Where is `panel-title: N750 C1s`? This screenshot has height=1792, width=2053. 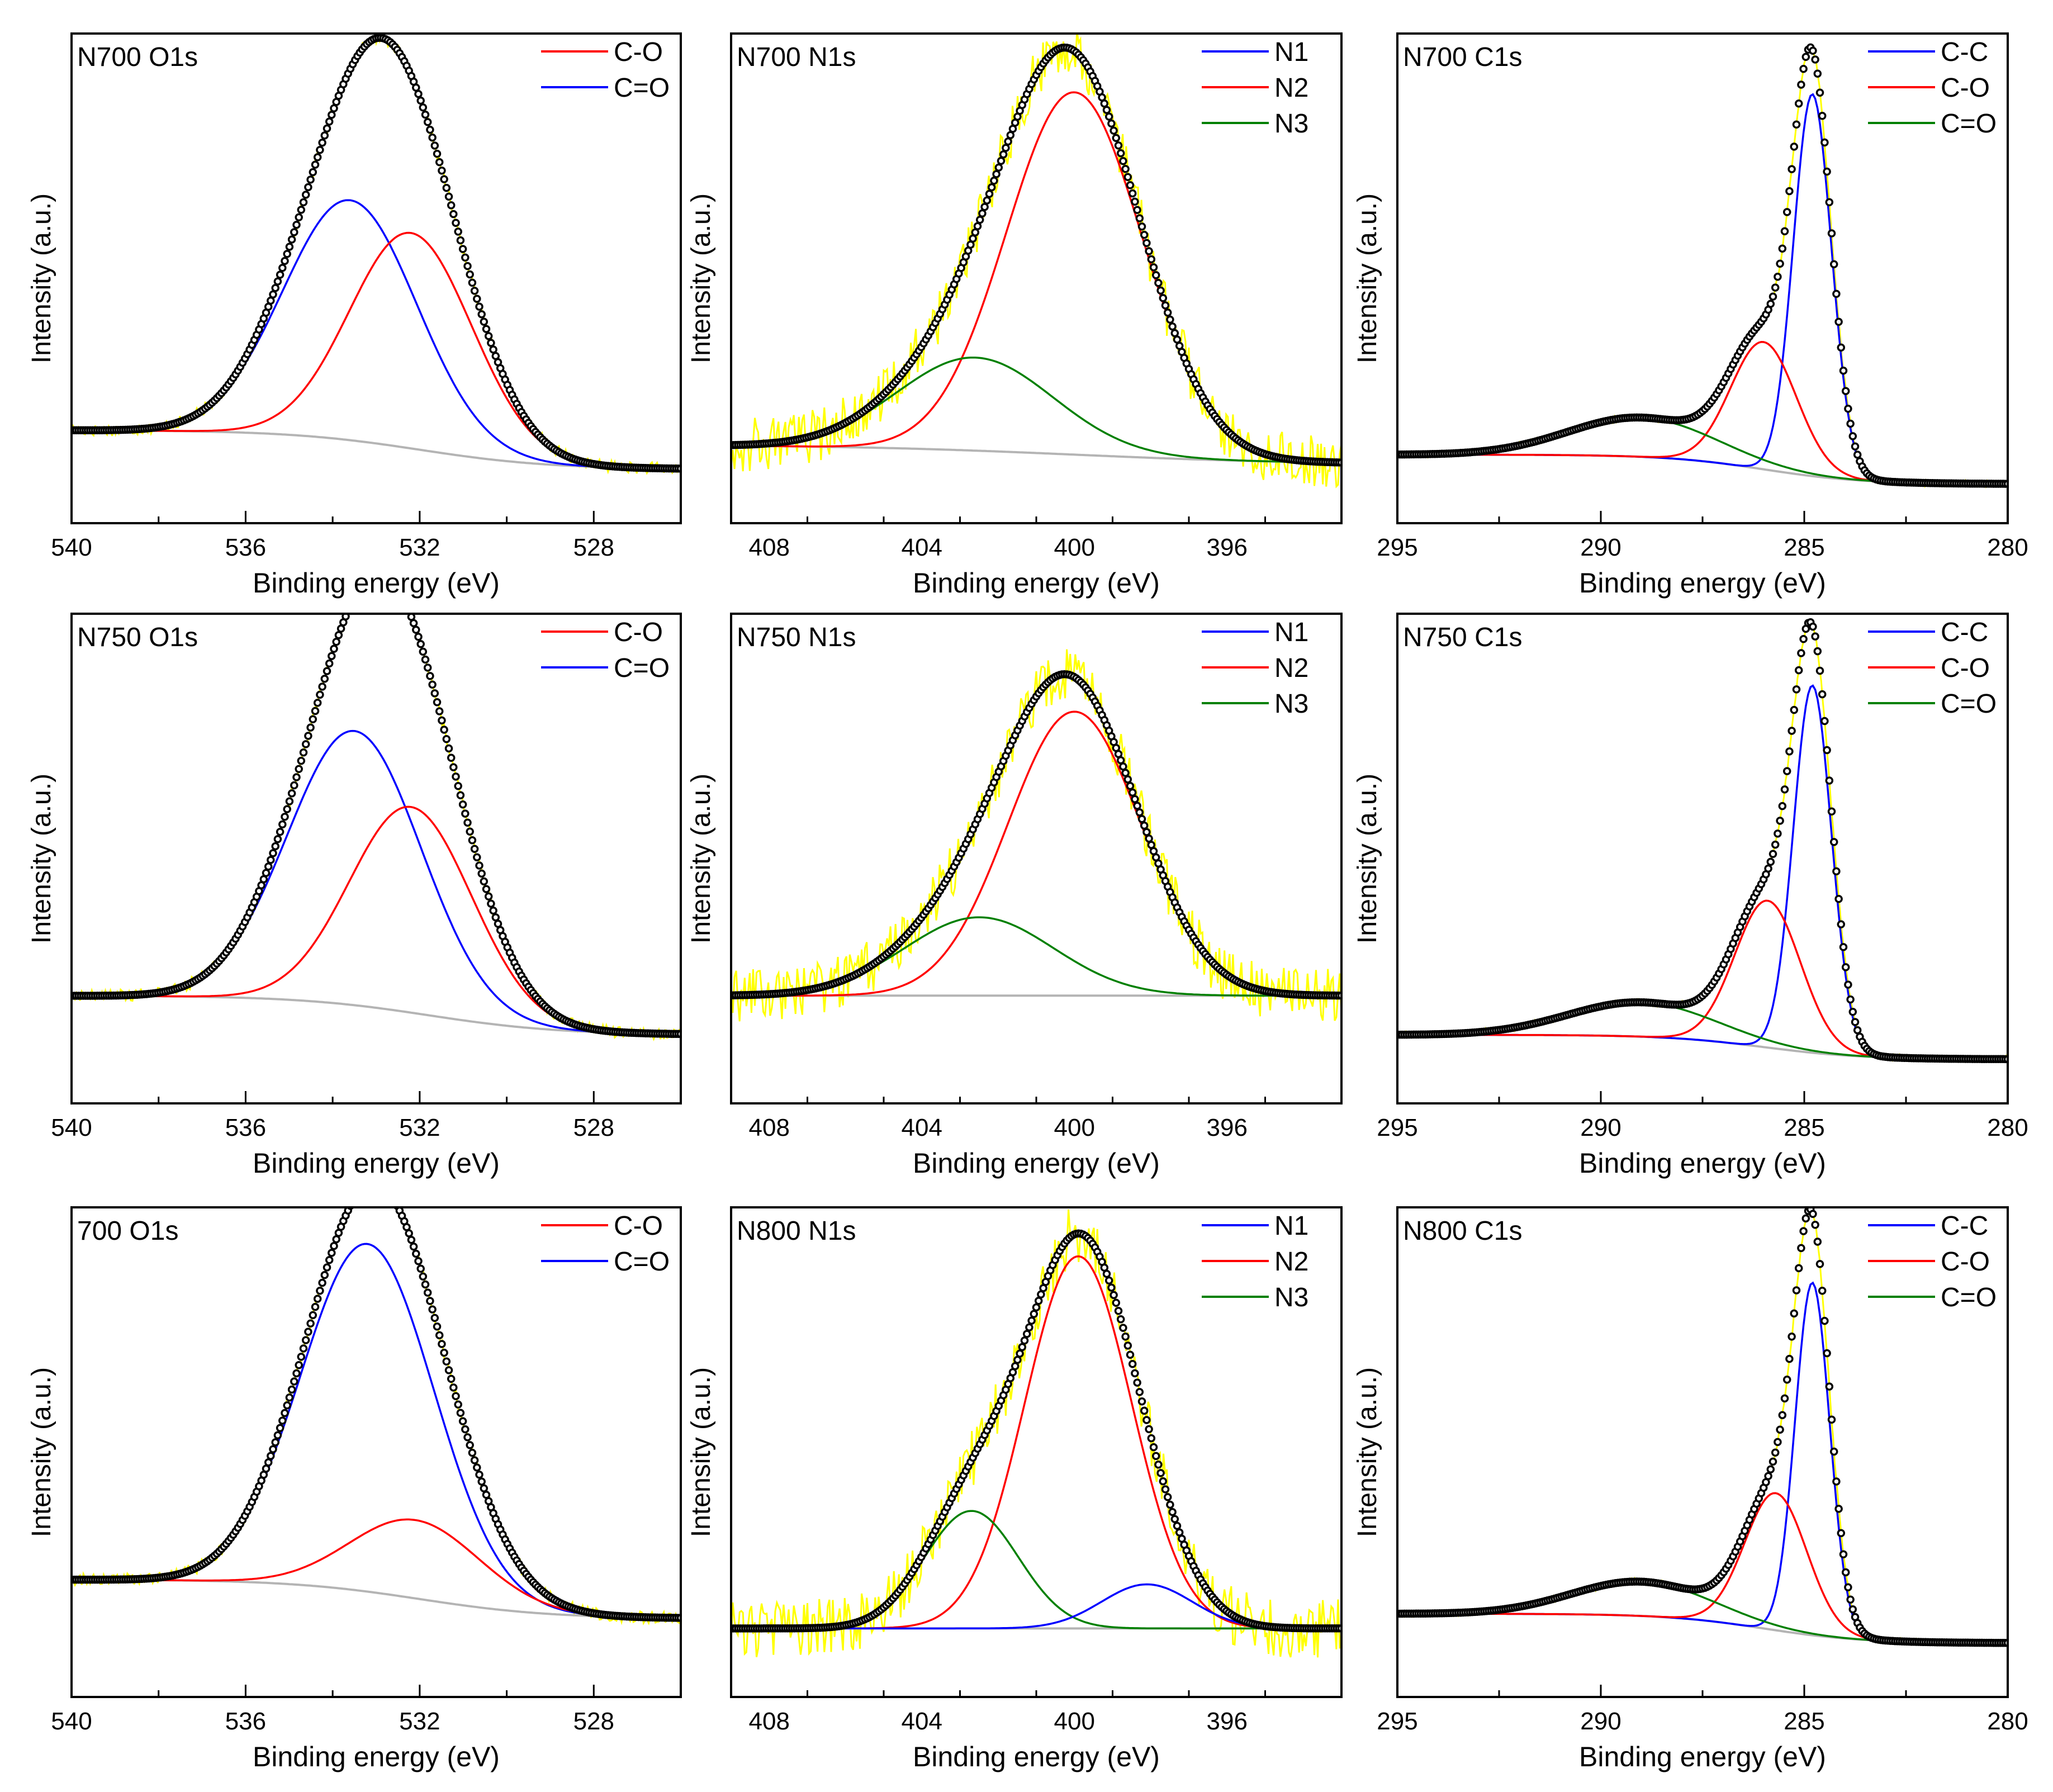
panel-title: N750 C1s is located at coordinates (1462, 637).